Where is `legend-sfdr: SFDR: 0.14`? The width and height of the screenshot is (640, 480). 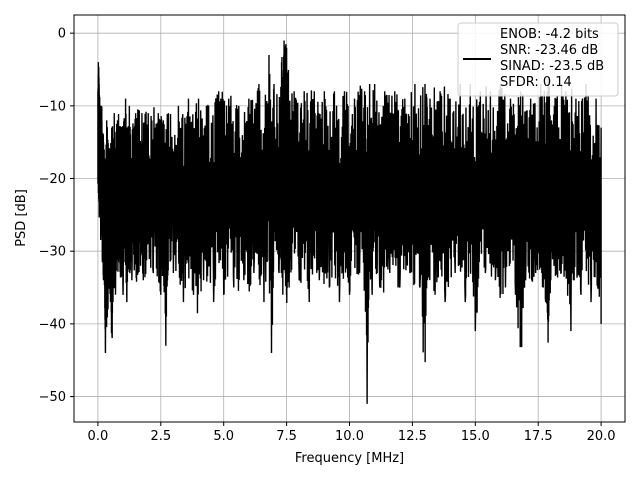 legend-sfdr: SFDR: 0.14 is located at coordinates (536, 82).